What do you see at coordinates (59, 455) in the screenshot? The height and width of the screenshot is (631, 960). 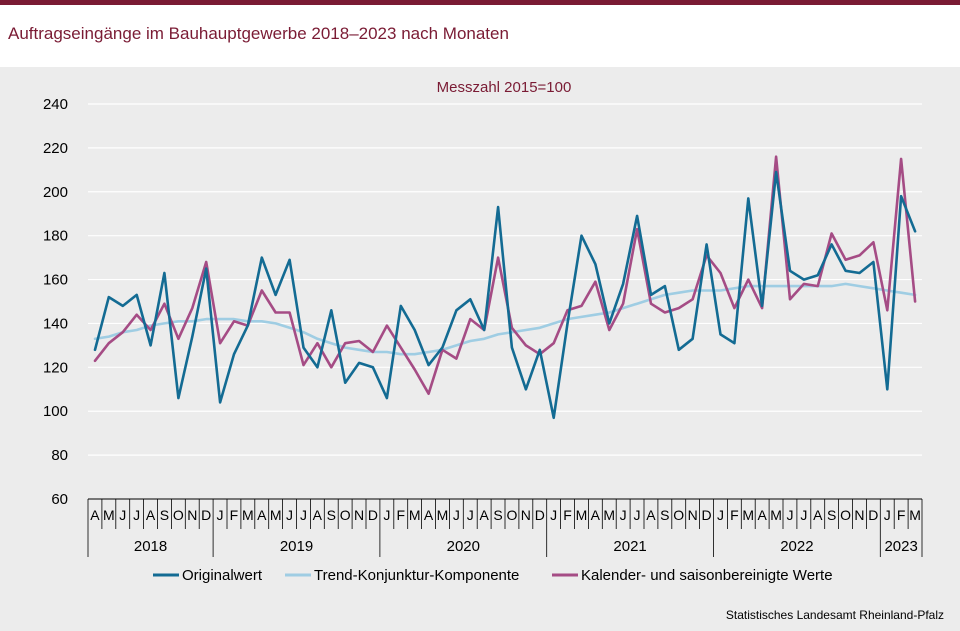 I see `y-tick-label: 80` at bounding box center [59, 455].